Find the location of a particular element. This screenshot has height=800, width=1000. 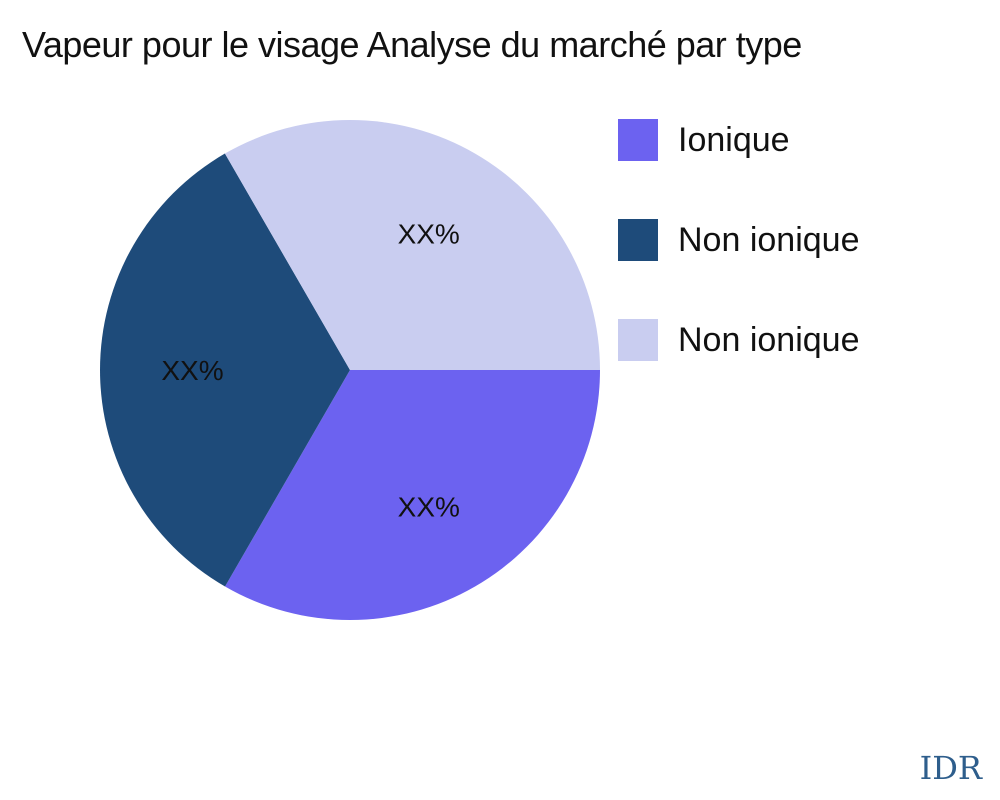

pie-slice-0-ionique is located at coordinates (413, 495).